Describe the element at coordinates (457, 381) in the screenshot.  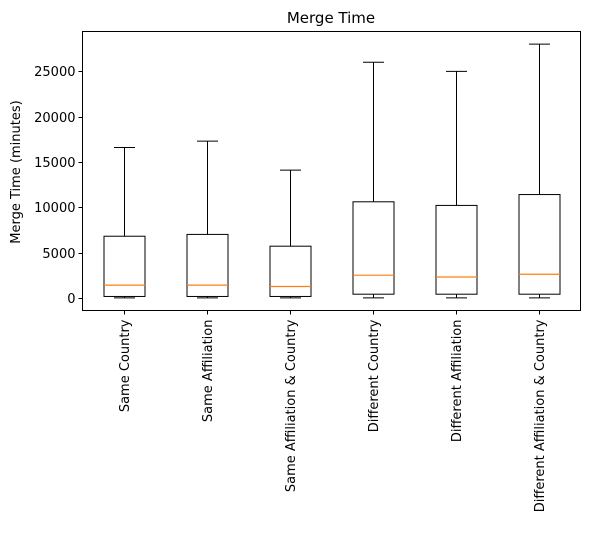
I see `x-tick-label: Different Affiliation` at that location.